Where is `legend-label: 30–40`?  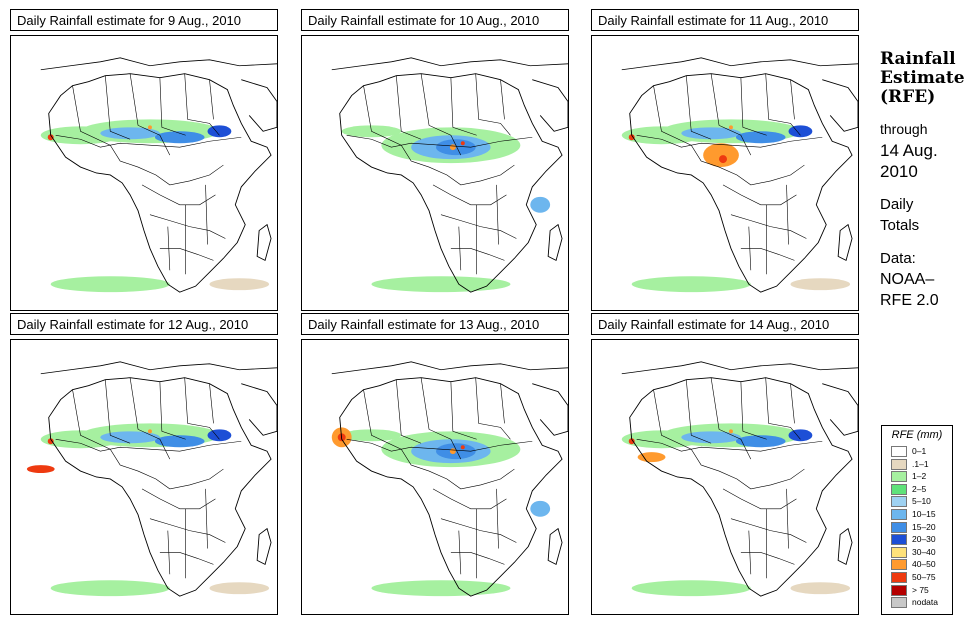 legend-label: 30–40 is located at coordinates (924, 551).